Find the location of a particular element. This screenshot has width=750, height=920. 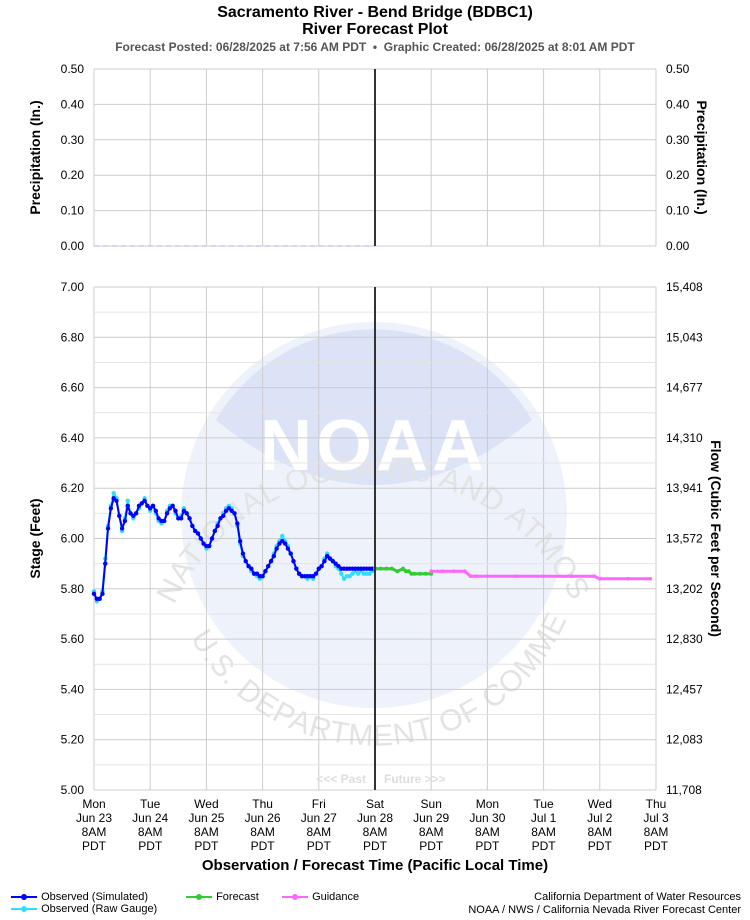

precip-ytick-left: 0.10 is located at coordinates (73, 211).